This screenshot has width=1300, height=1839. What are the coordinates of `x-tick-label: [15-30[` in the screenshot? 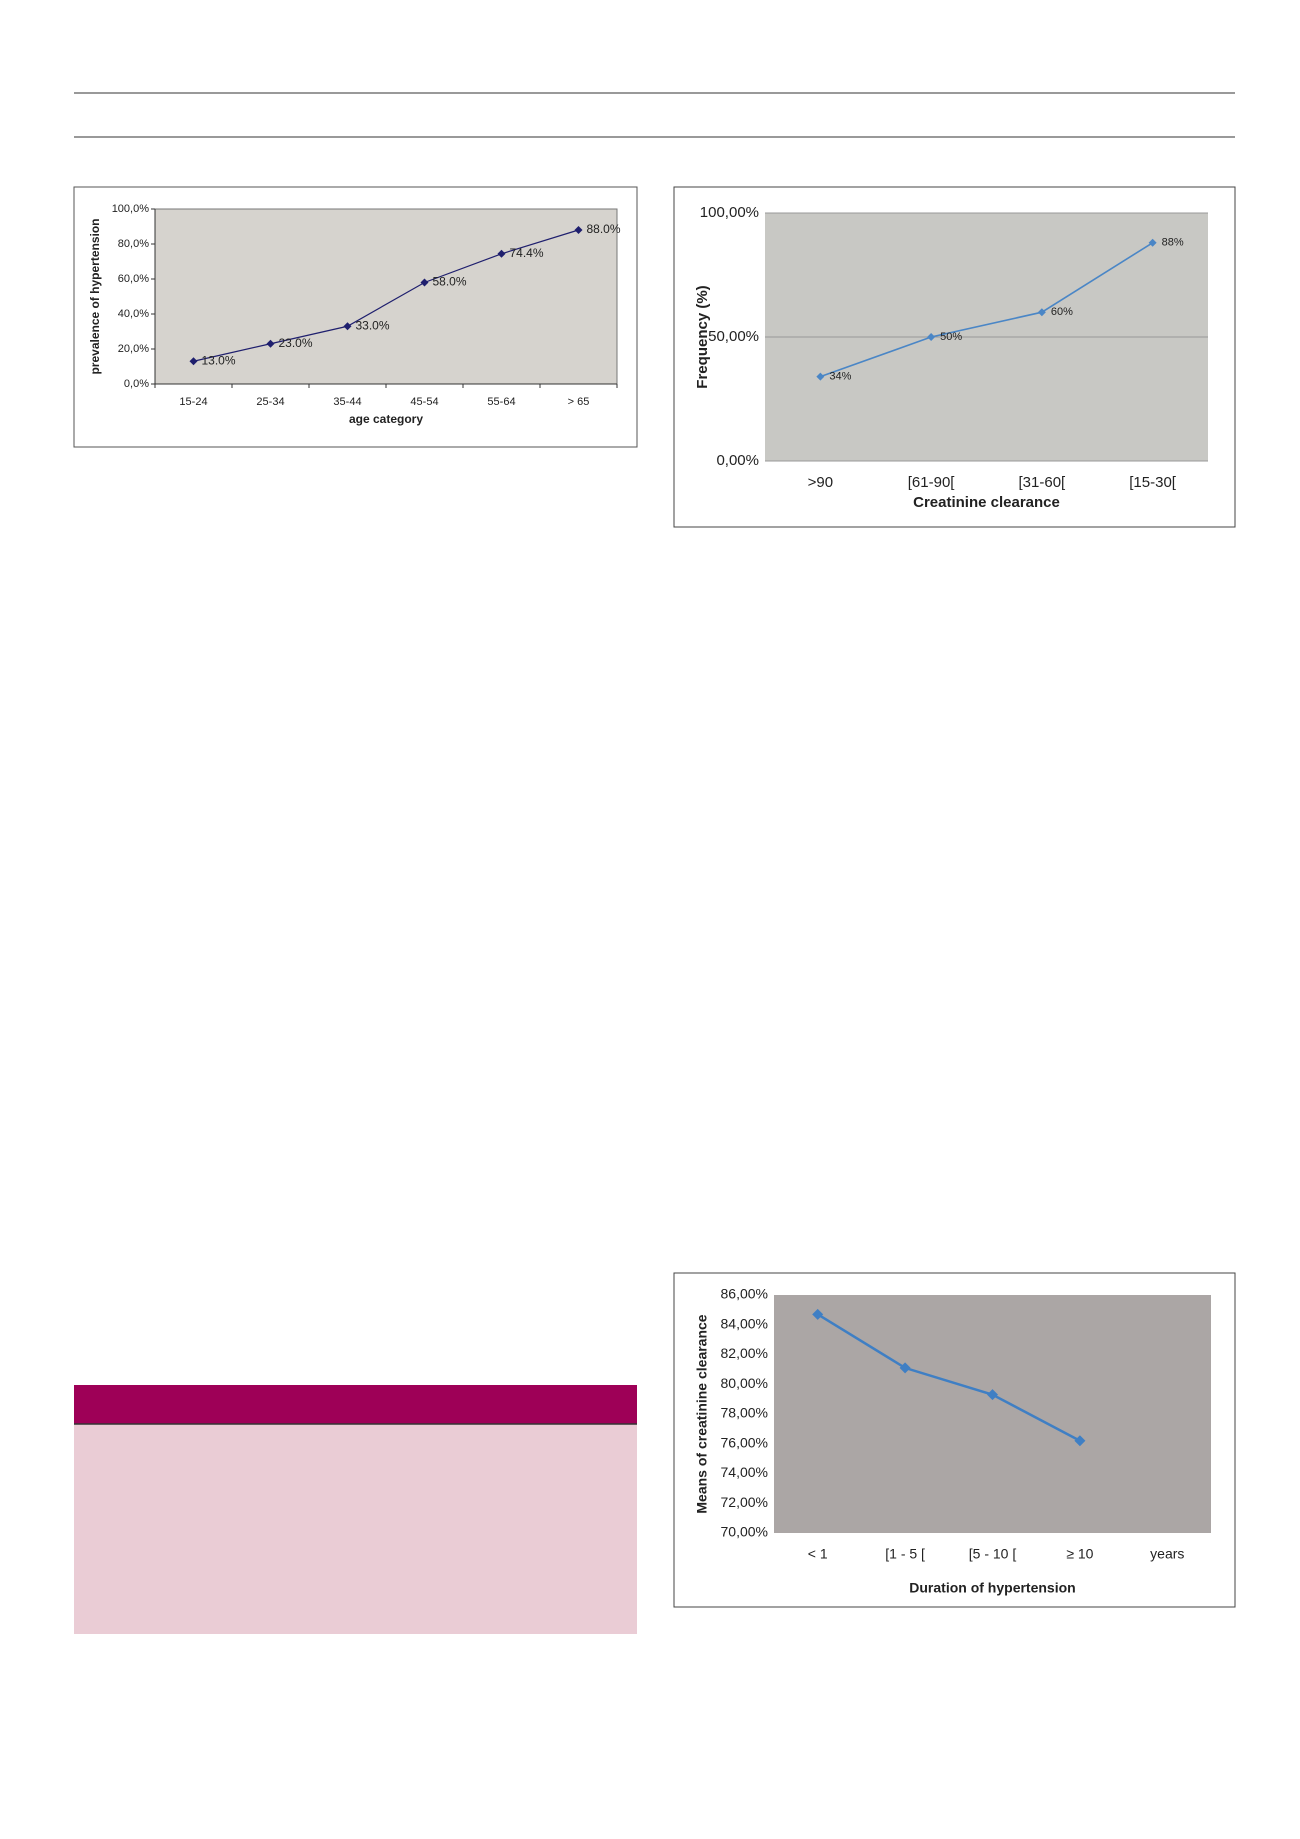 It's located at (1153, 482).